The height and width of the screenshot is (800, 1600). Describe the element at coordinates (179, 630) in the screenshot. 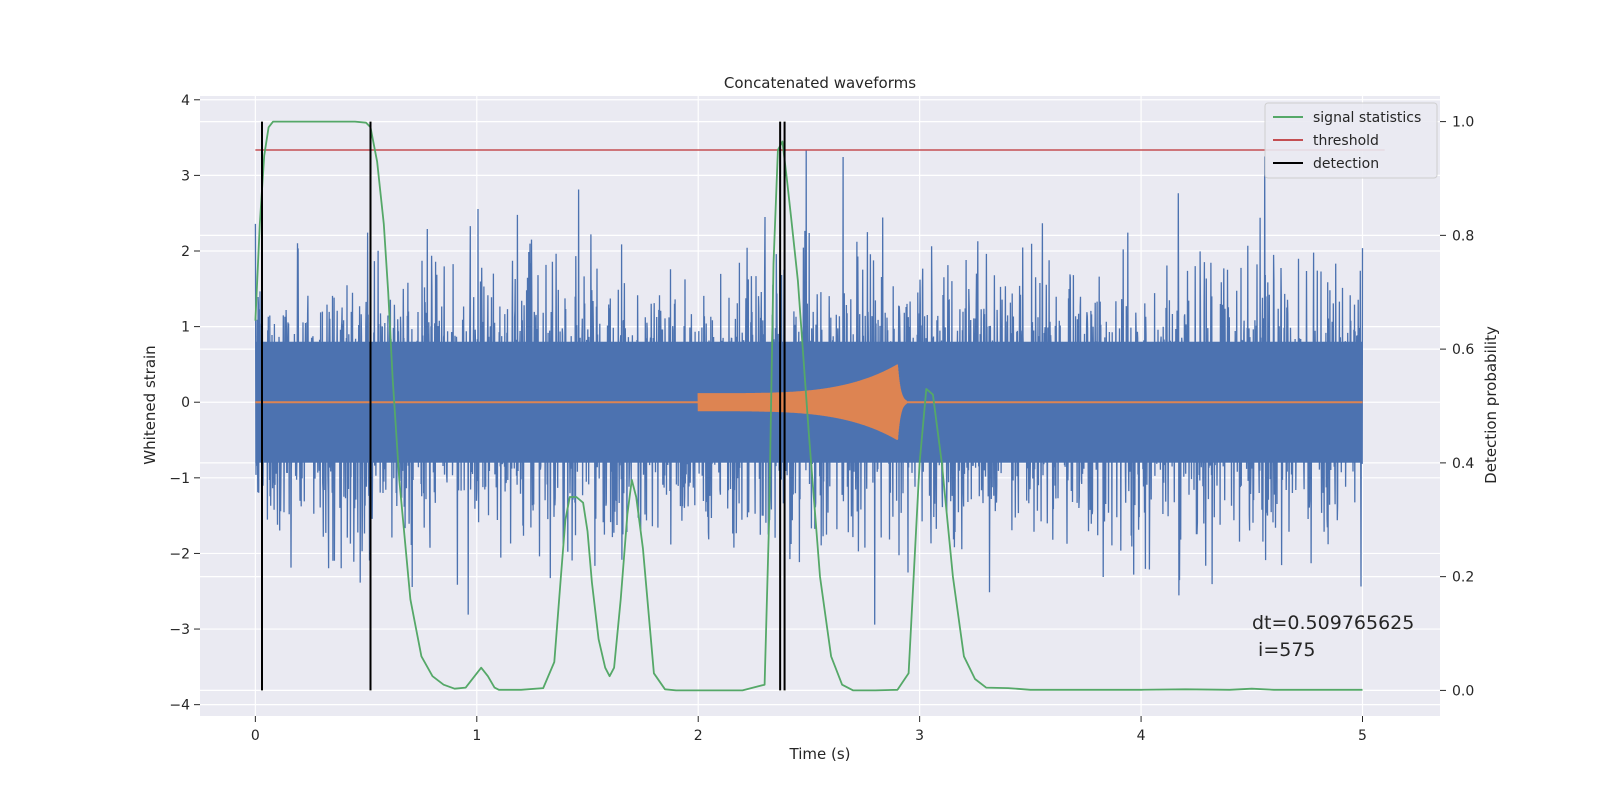

I see `y-left-tick-label: −3` at that location.